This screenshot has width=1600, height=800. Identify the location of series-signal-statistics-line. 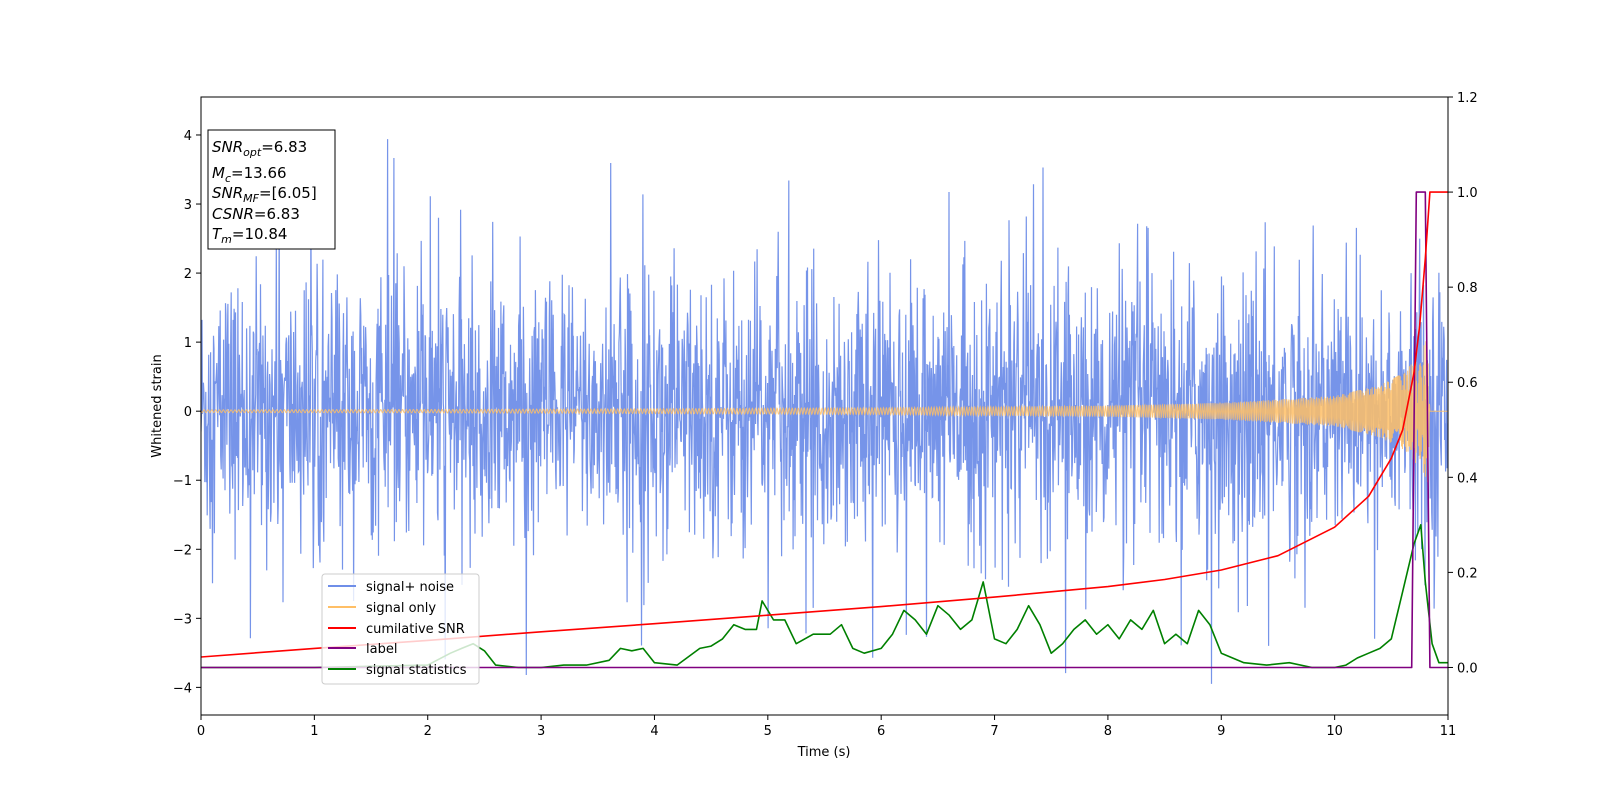
(824, 596).